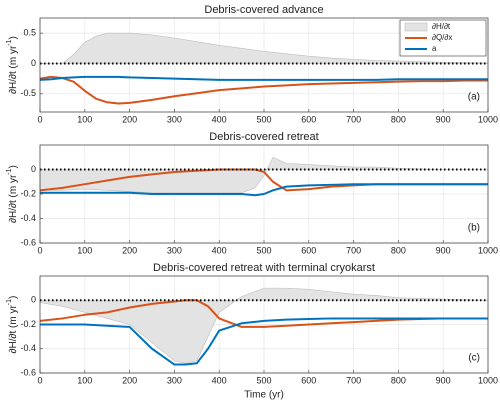  What do you see at coordinates (29, 33) in the screenshot?
I see `y-tick-label: 0.5` at bounding box center [29, 33].